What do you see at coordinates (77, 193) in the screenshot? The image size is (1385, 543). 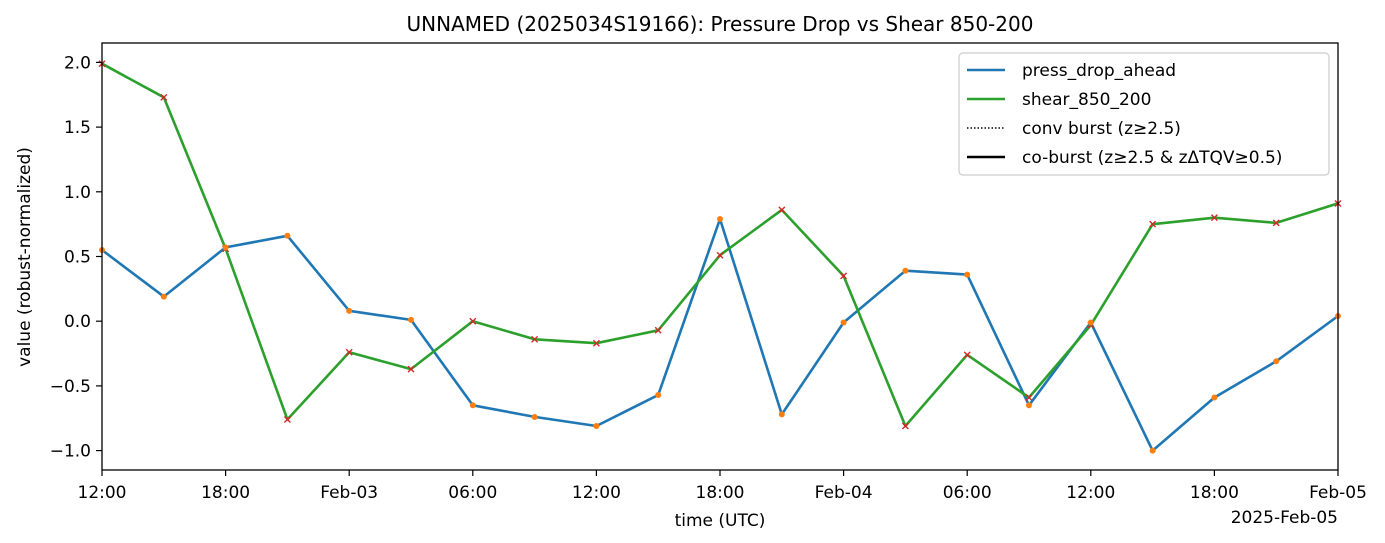 I see `y-tick-label: 1.0` at bounding box center [77, 193].